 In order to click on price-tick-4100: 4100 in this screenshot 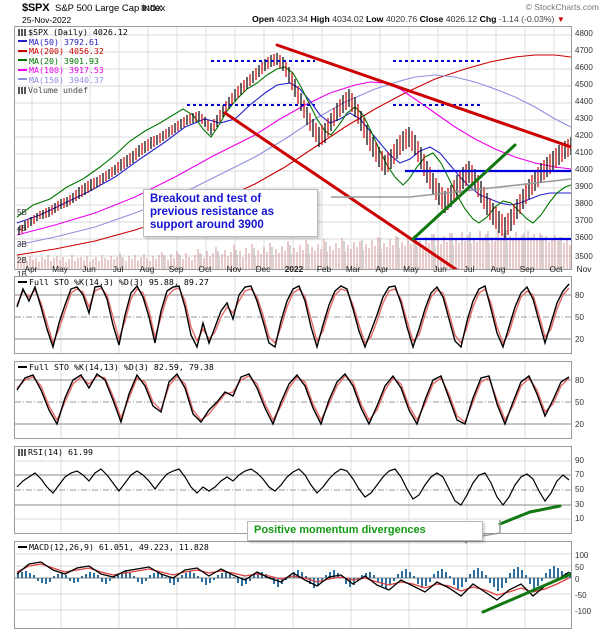, I will do `click(584, 152)`.